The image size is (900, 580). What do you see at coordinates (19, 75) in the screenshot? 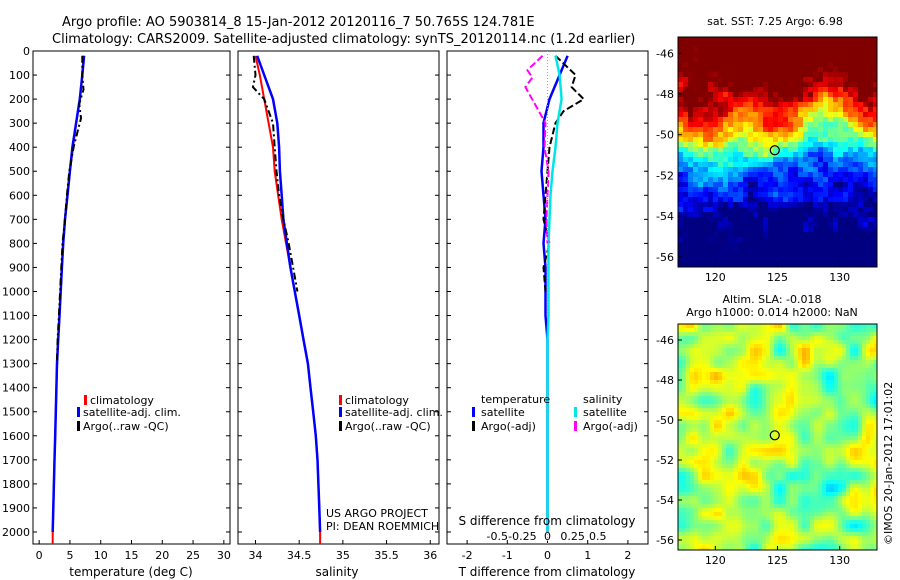
I see `depth-tick-label: 100` at bounding box center [19, 75].